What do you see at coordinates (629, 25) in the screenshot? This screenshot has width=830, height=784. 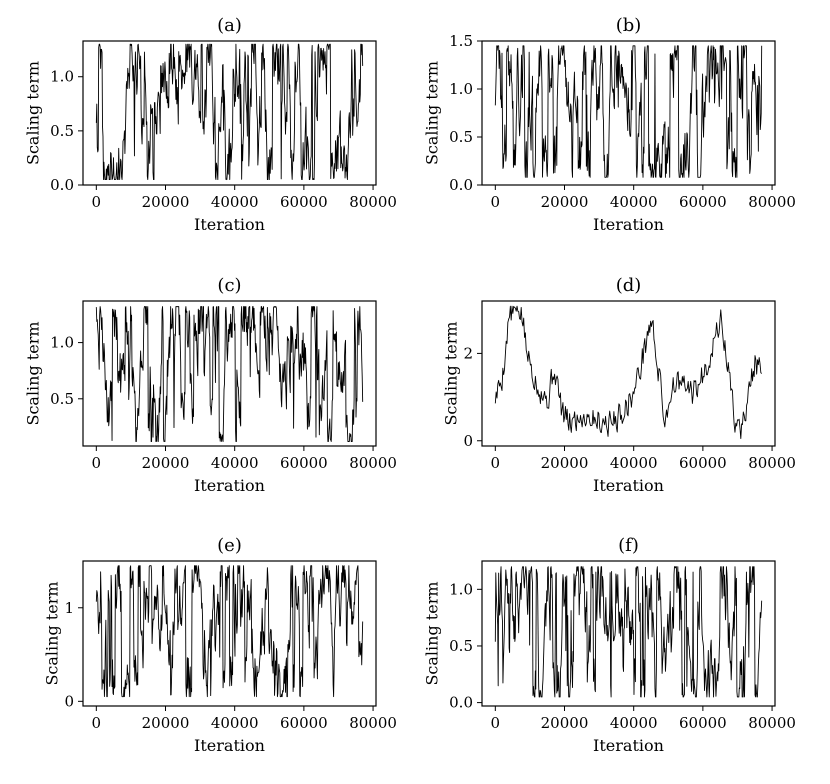 I see `panel-title: (b)` at bounding box center [629, 25].